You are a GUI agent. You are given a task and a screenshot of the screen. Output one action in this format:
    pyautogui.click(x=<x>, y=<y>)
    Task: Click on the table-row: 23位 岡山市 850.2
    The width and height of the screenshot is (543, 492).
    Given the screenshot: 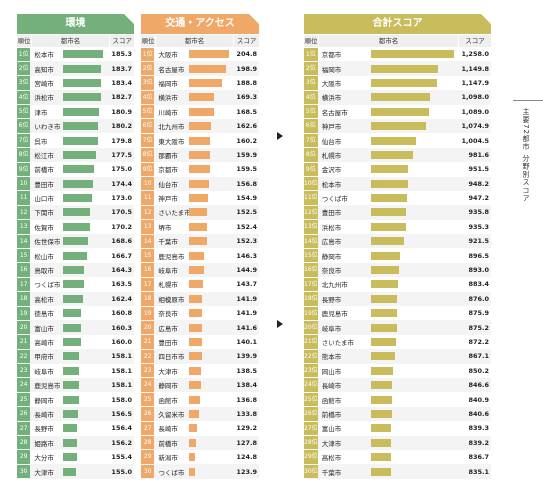 What is the action you would take?
    pyautogui.click(x=397, y=370)
    